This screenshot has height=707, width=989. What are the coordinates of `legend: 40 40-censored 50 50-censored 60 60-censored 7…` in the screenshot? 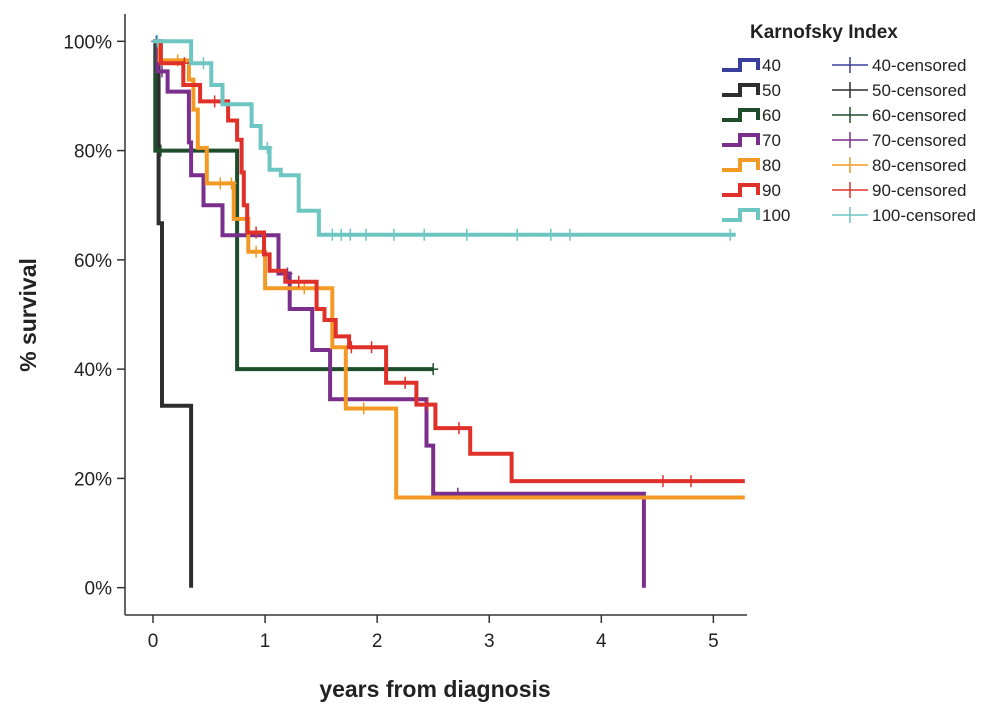 It's located at (849, 140).